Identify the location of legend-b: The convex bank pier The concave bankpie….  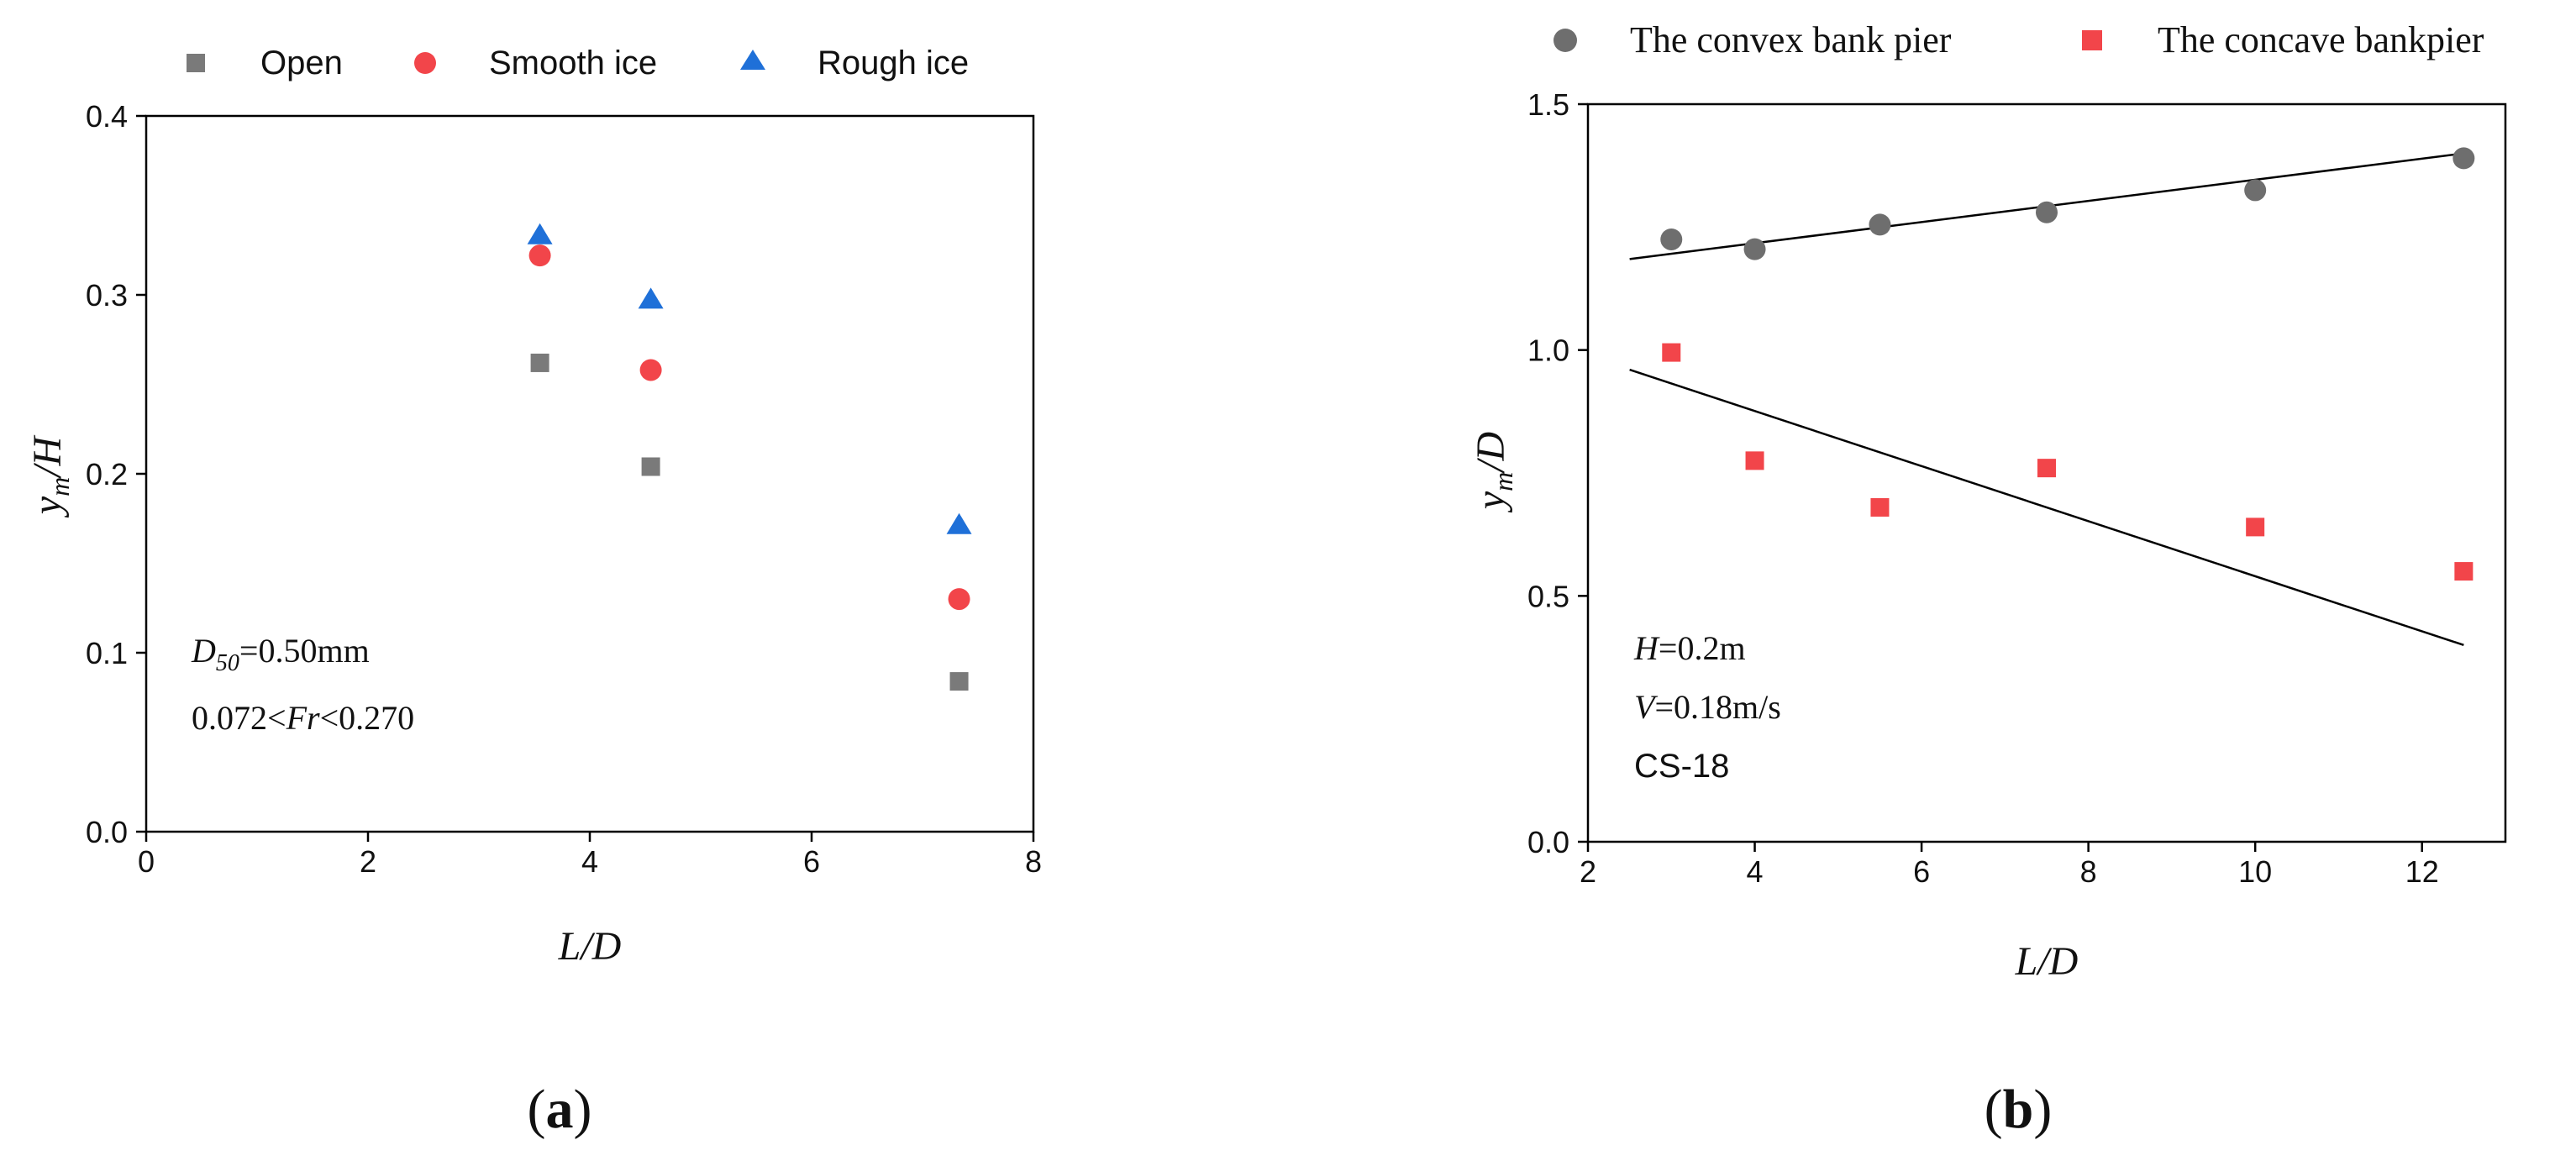
(2018, 40).